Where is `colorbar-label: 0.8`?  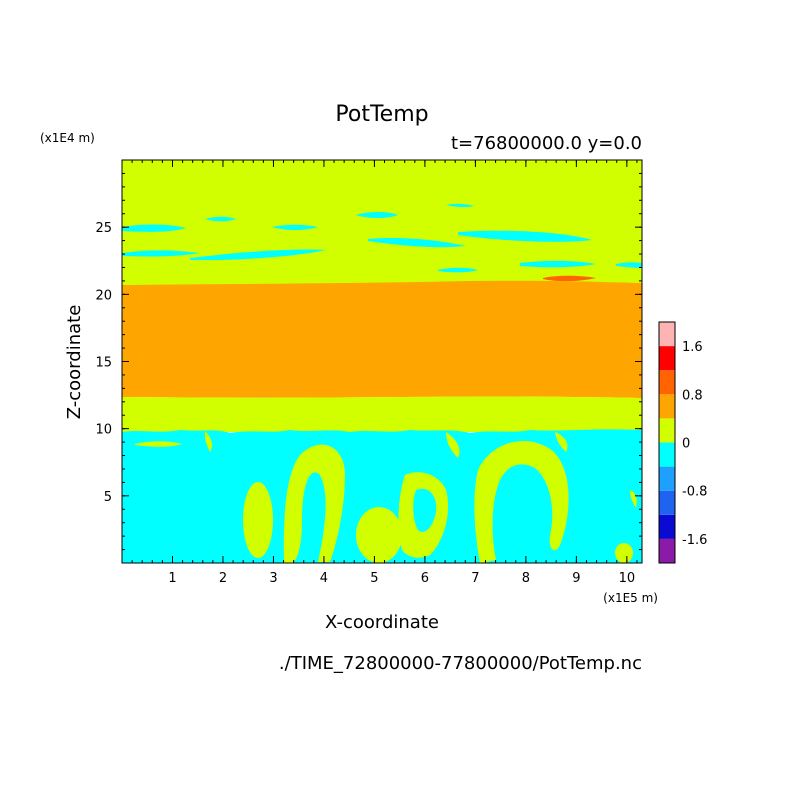
colorbar-label: 0.8 is located at coordinates (692, 395).